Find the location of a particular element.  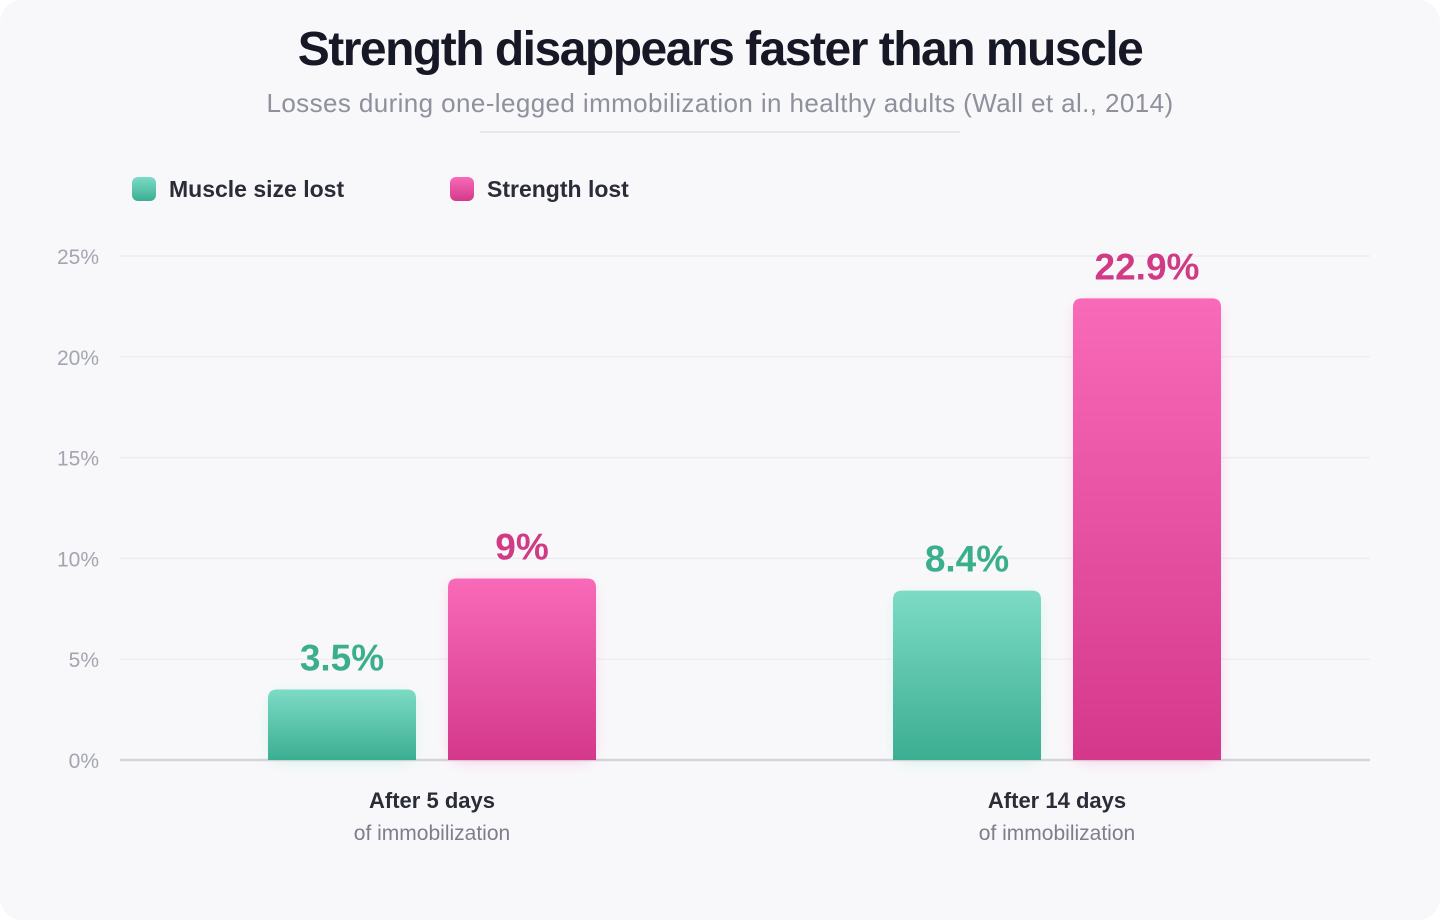

title-divider is located at coordinates (720, 132).